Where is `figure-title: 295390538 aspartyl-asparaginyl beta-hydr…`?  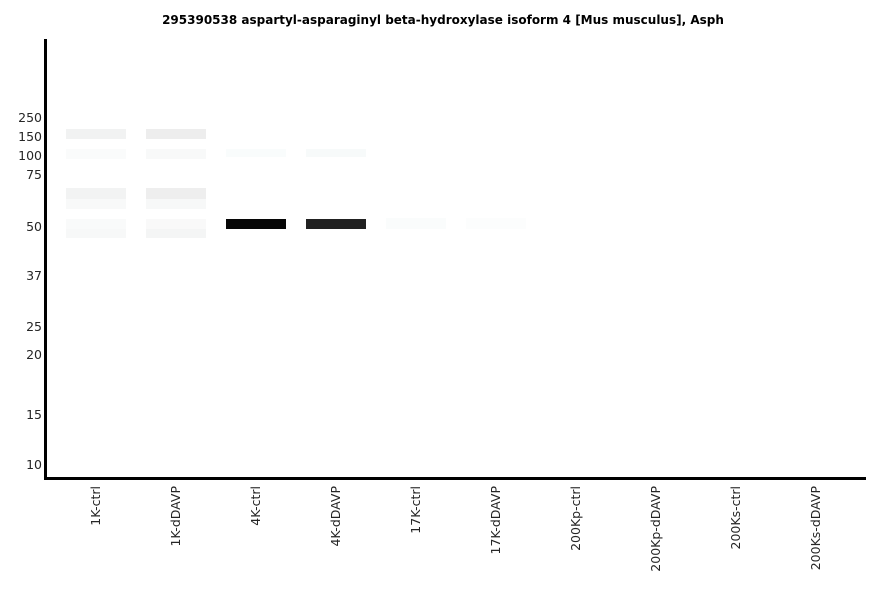 figure-title: 295390538 aspartyl-asparaginyl beta-hydr… is located at coordinates (443, 20).